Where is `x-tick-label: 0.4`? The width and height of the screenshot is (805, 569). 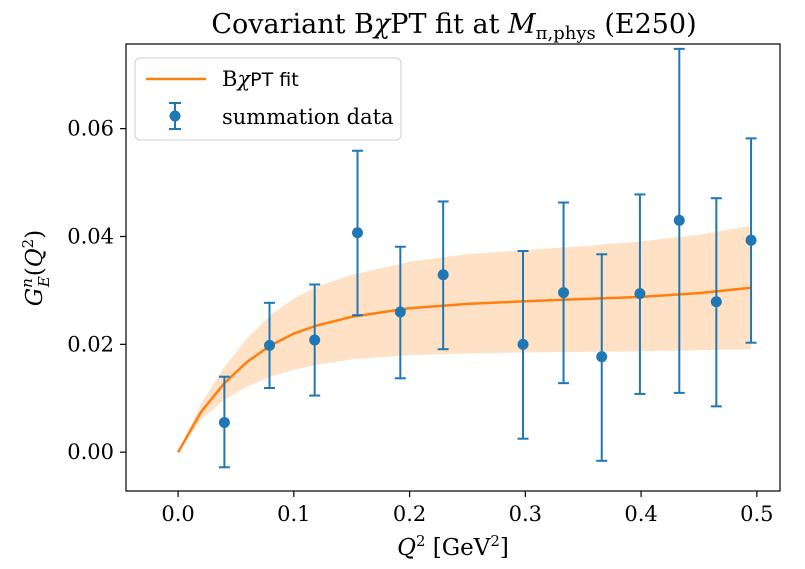 x-tick-label: 0.4 is located at coordinates (640, 514).